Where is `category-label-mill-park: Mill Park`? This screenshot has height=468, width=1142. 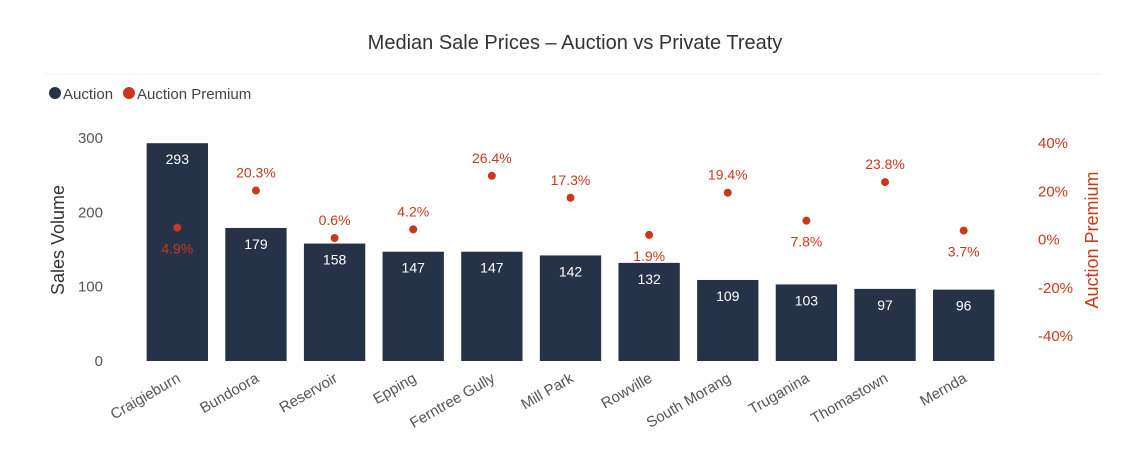
category-label-mill-park: Mill Park is located at coordinates (547, 391).